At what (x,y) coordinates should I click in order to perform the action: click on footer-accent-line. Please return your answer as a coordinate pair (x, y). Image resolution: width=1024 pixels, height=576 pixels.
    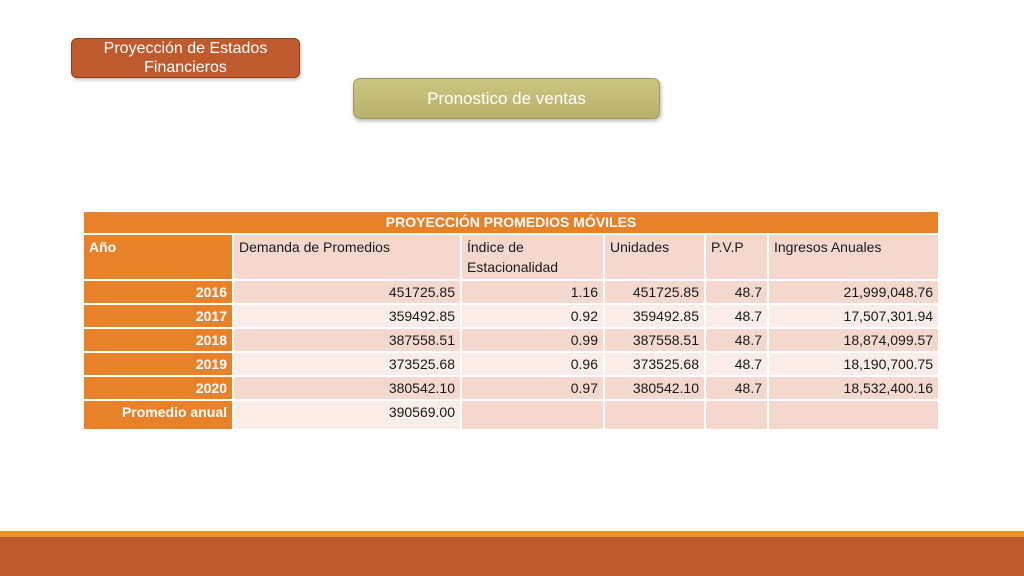
    Looking at the image, I should click on (512, 534).